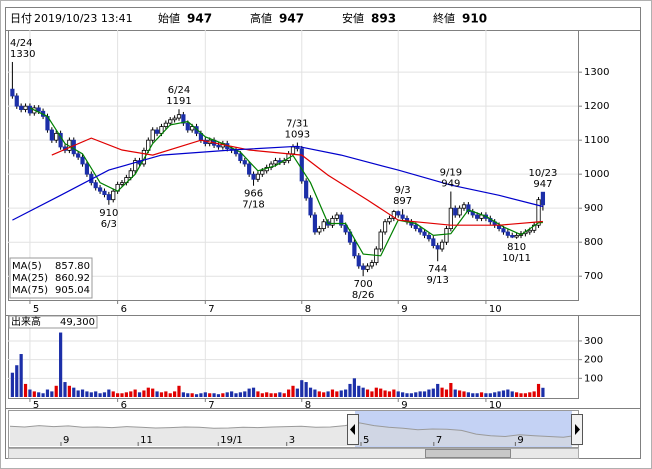 Image resolution: width=652 pixels, height=469 pixels. I want to click on open-value: 947, so click(199, 19).